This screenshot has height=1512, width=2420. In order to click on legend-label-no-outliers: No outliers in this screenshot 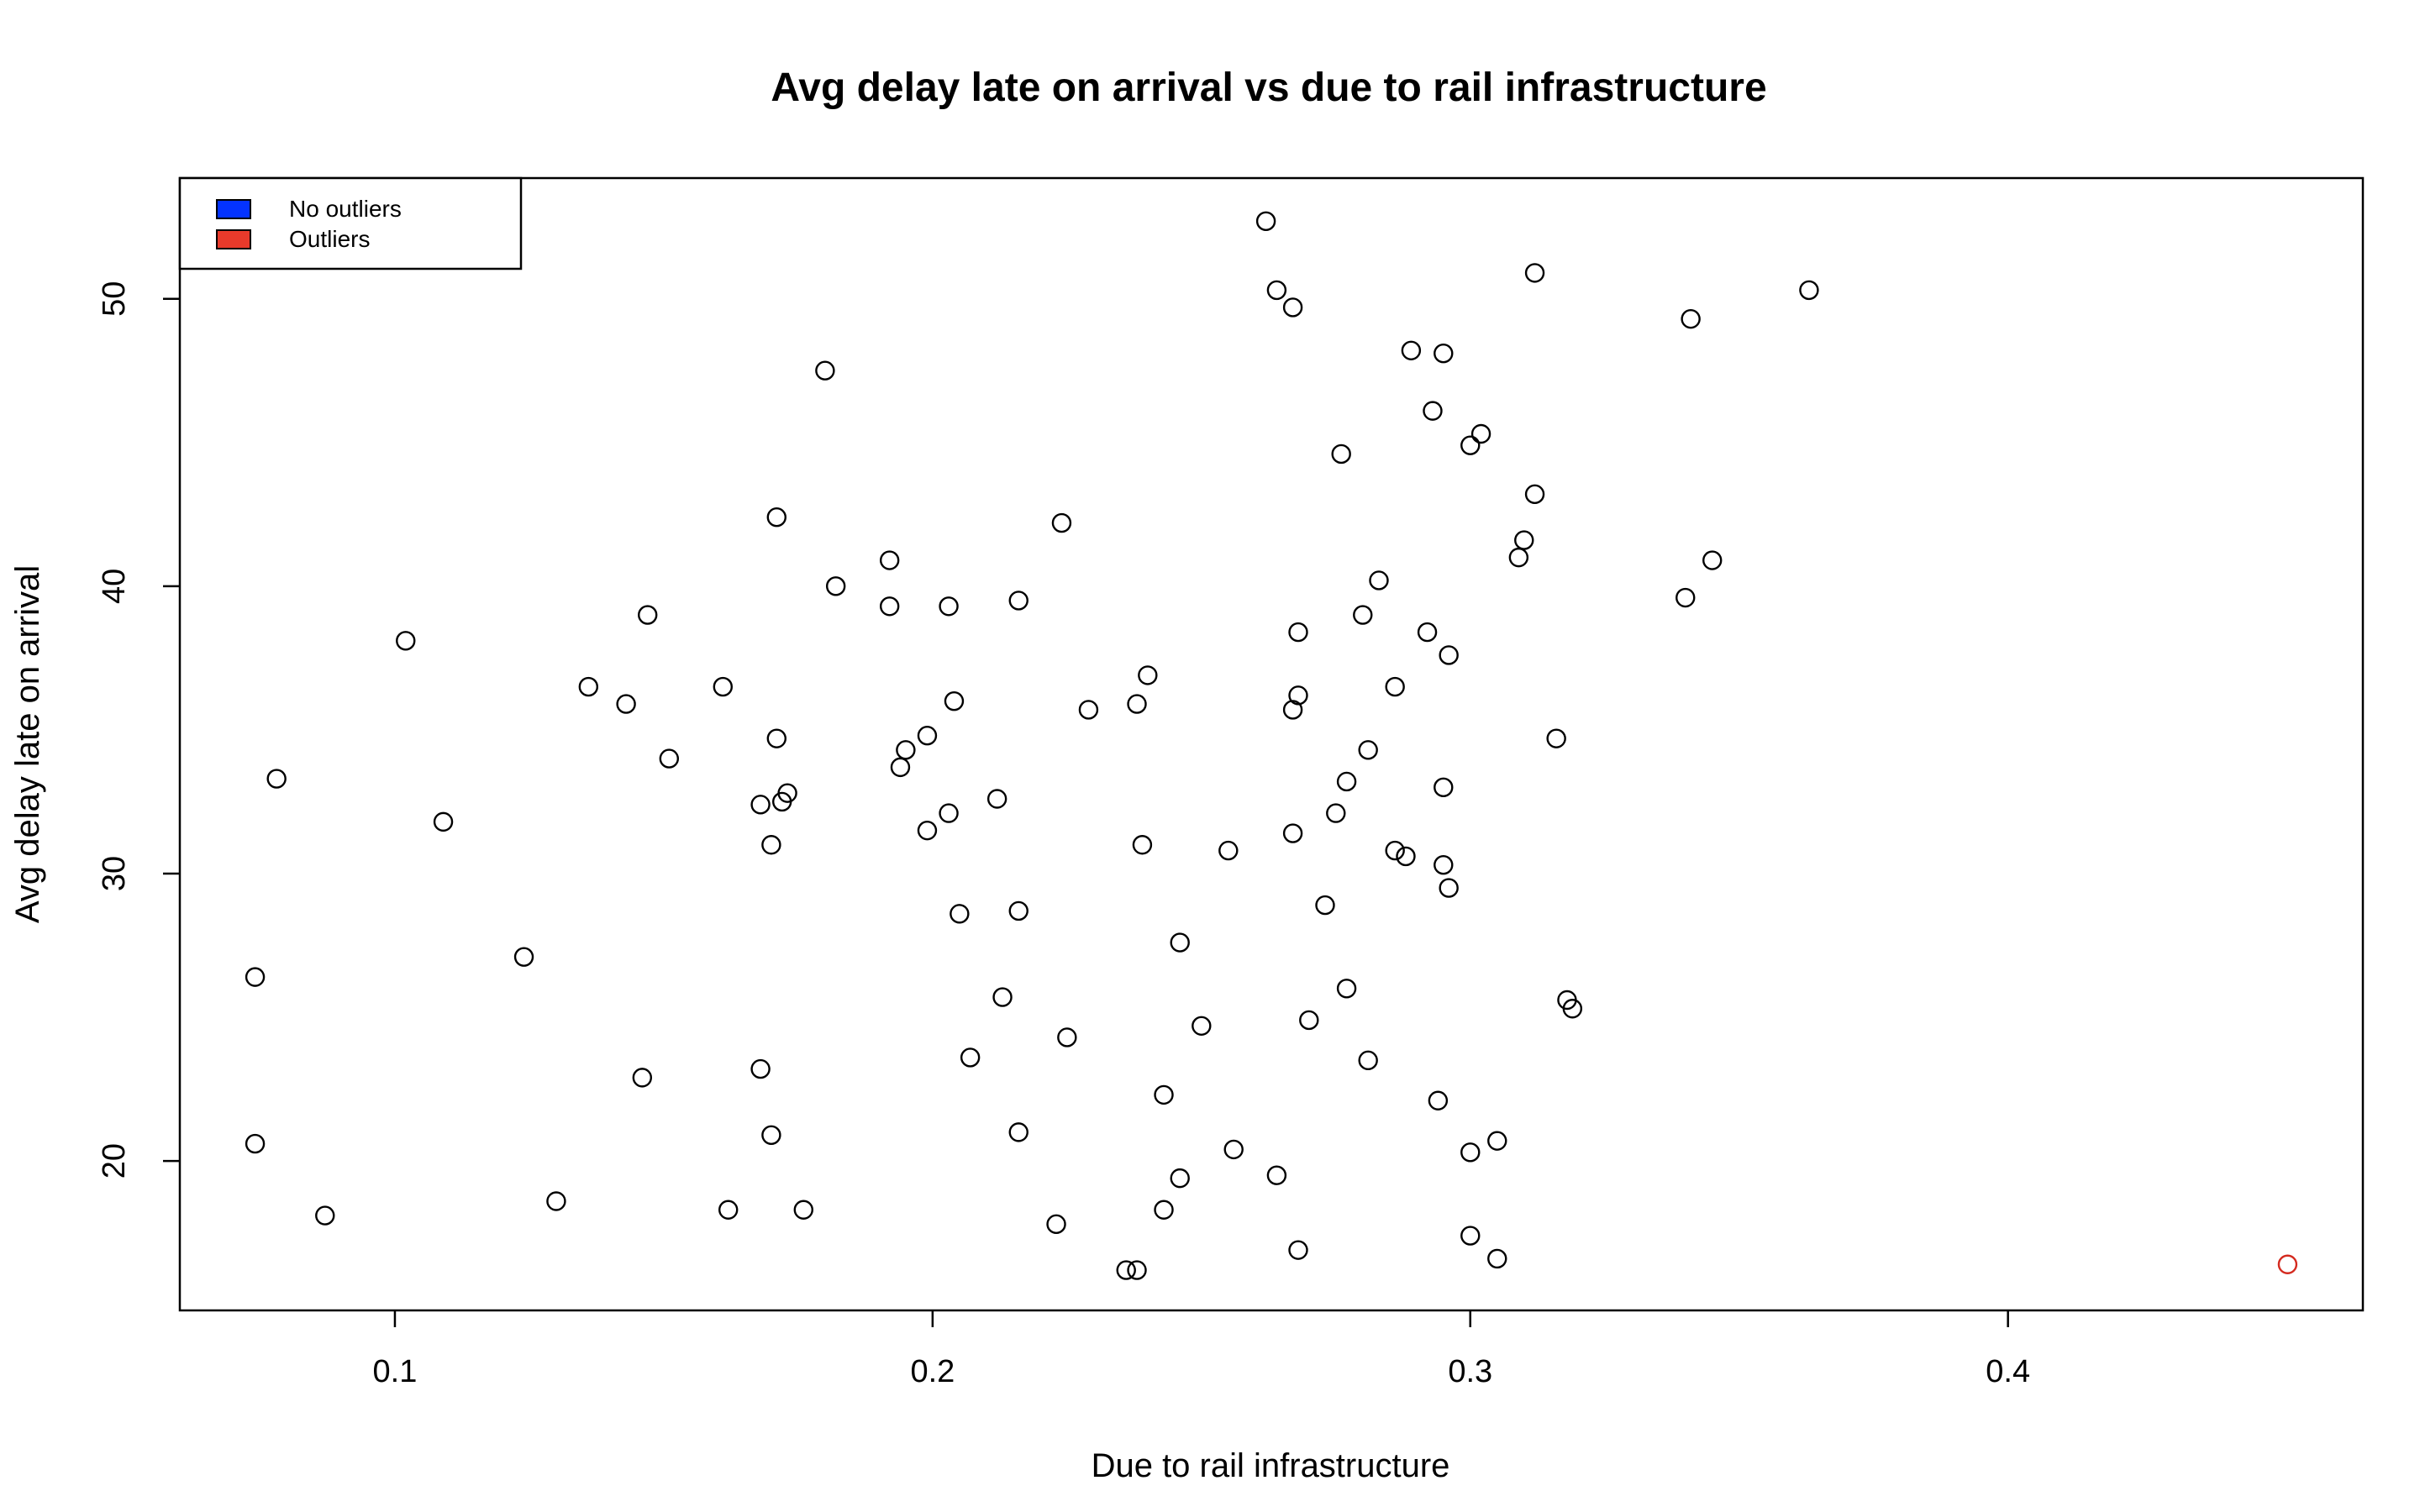, I will do `click(345, 209)`.